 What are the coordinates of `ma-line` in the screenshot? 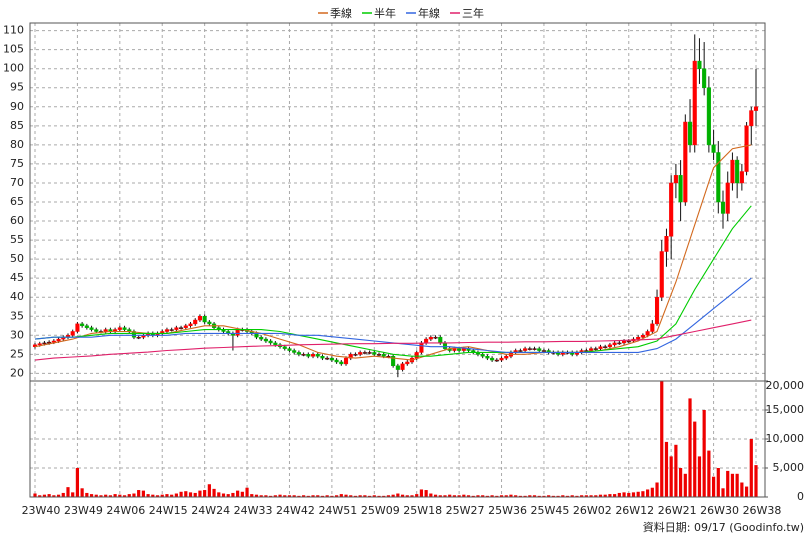 It's located at (393, 340).